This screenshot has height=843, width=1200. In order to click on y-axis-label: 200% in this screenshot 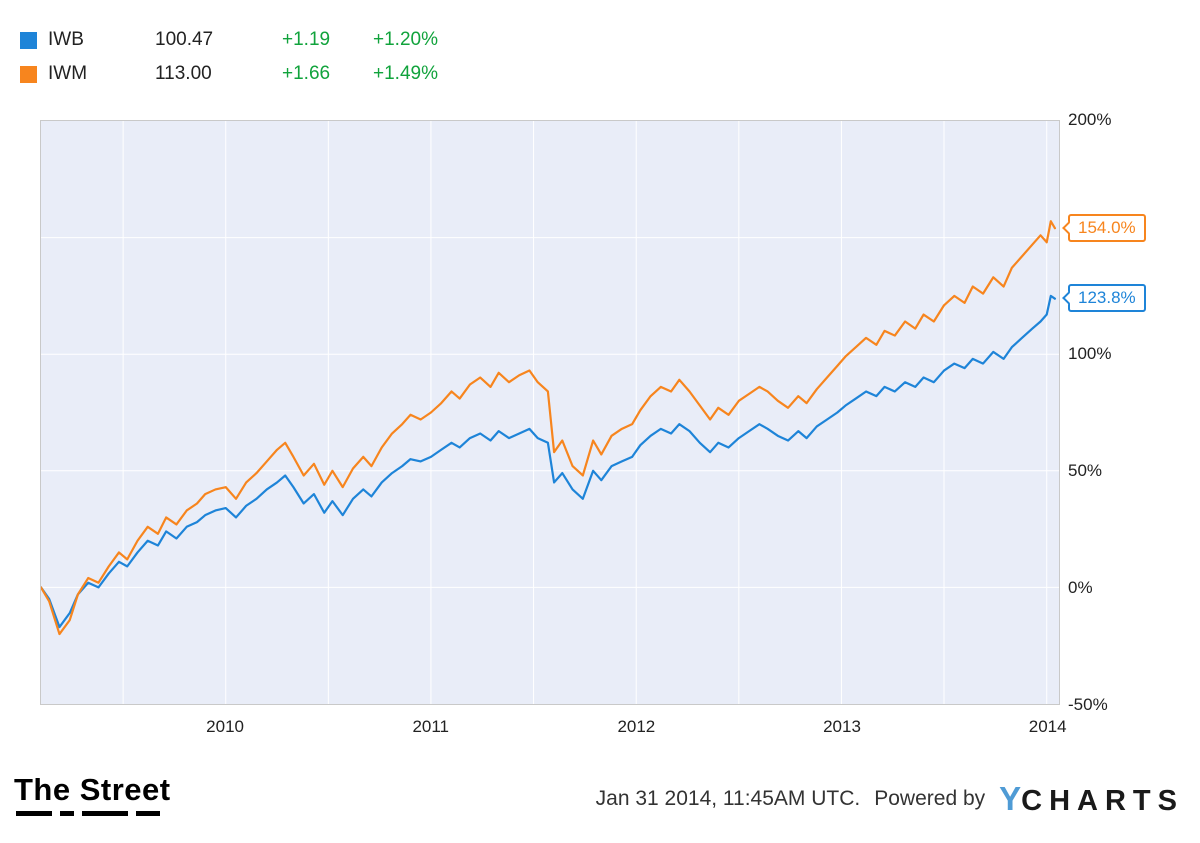, I will do `click(1090, 119)`.